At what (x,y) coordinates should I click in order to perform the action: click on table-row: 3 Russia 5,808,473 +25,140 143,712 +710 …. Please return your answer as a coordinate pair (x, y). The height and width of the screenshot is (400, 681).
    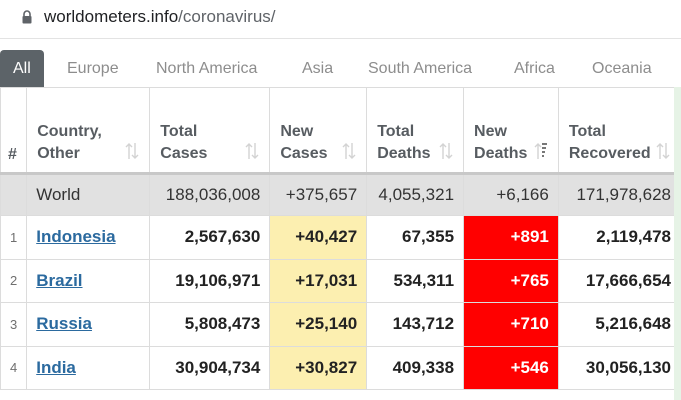
    Looking at the image, I should click on (340, 324).